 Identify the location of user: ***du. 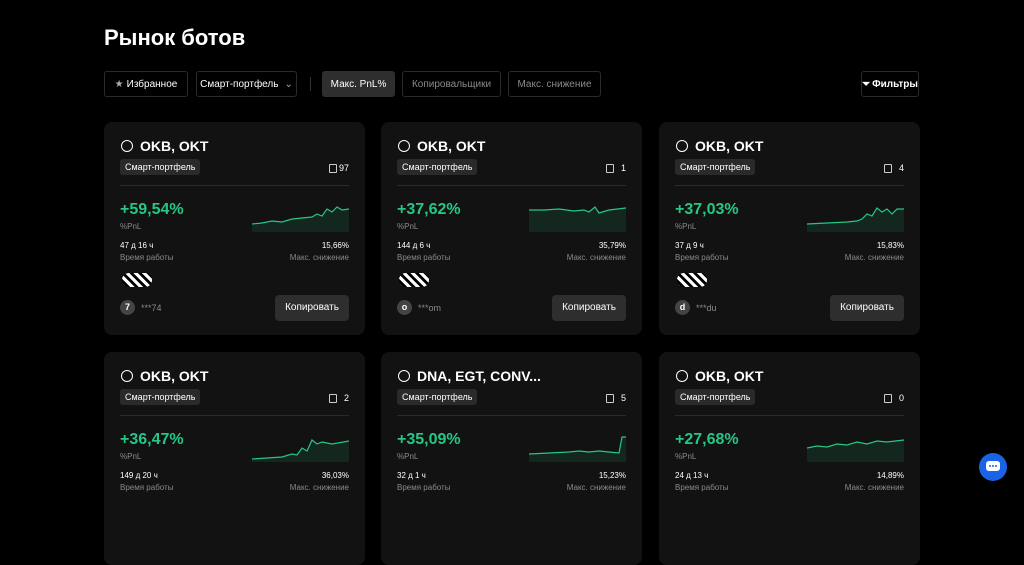
(706, 308).